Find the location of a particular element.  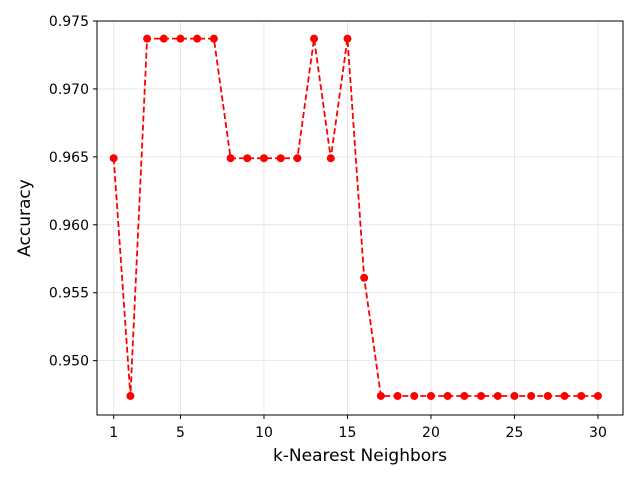

x-tick-label: 30 is located at coordinates (598, 433).